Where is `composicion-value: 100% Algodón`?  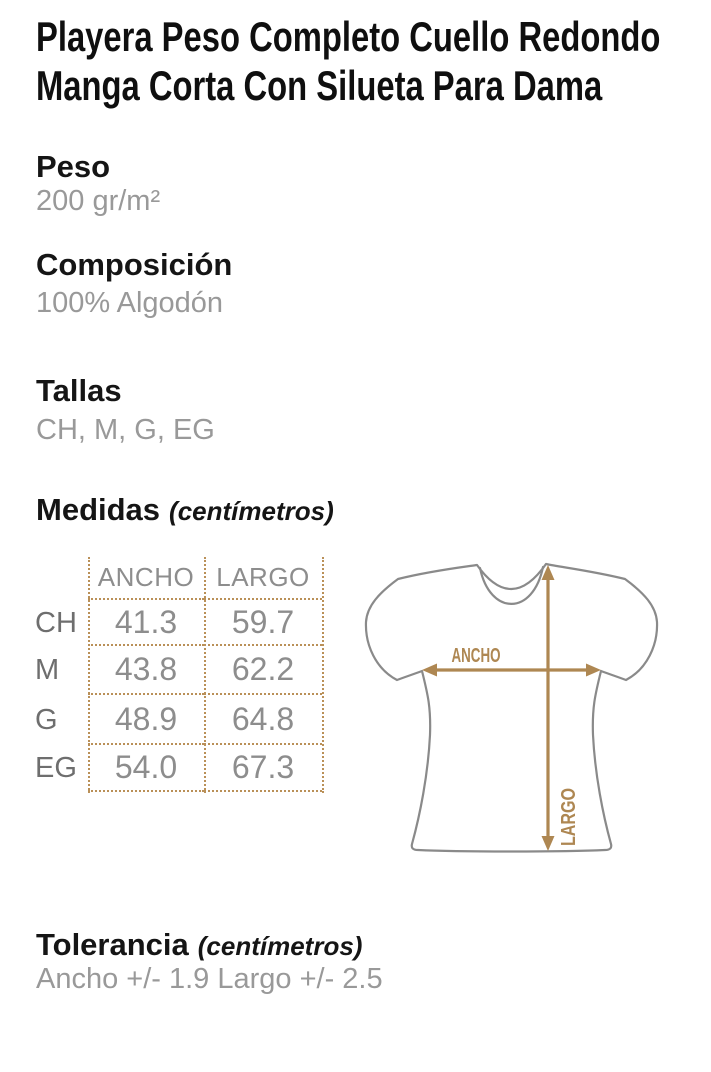
composicion-value: 100% Algodón is located at coordinates (130, 303).